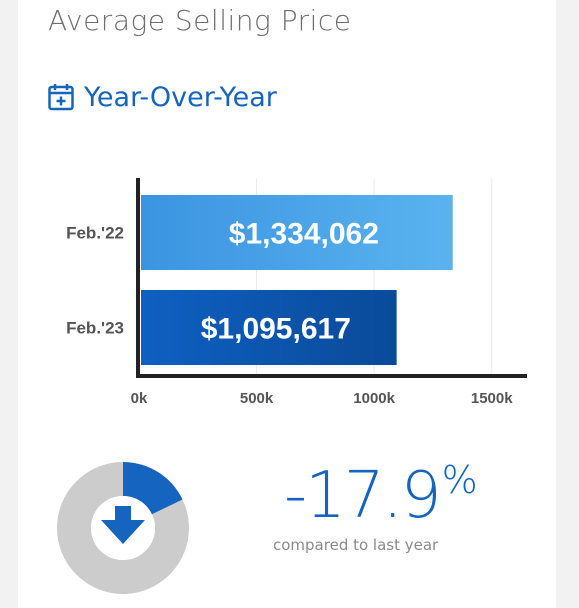 This screenshot has height=608, width=579. What do you see at coordinates (304, 234) in the screenshot?
I see `bar-value-label: $1,334,062` at bounding box center [304, 234].